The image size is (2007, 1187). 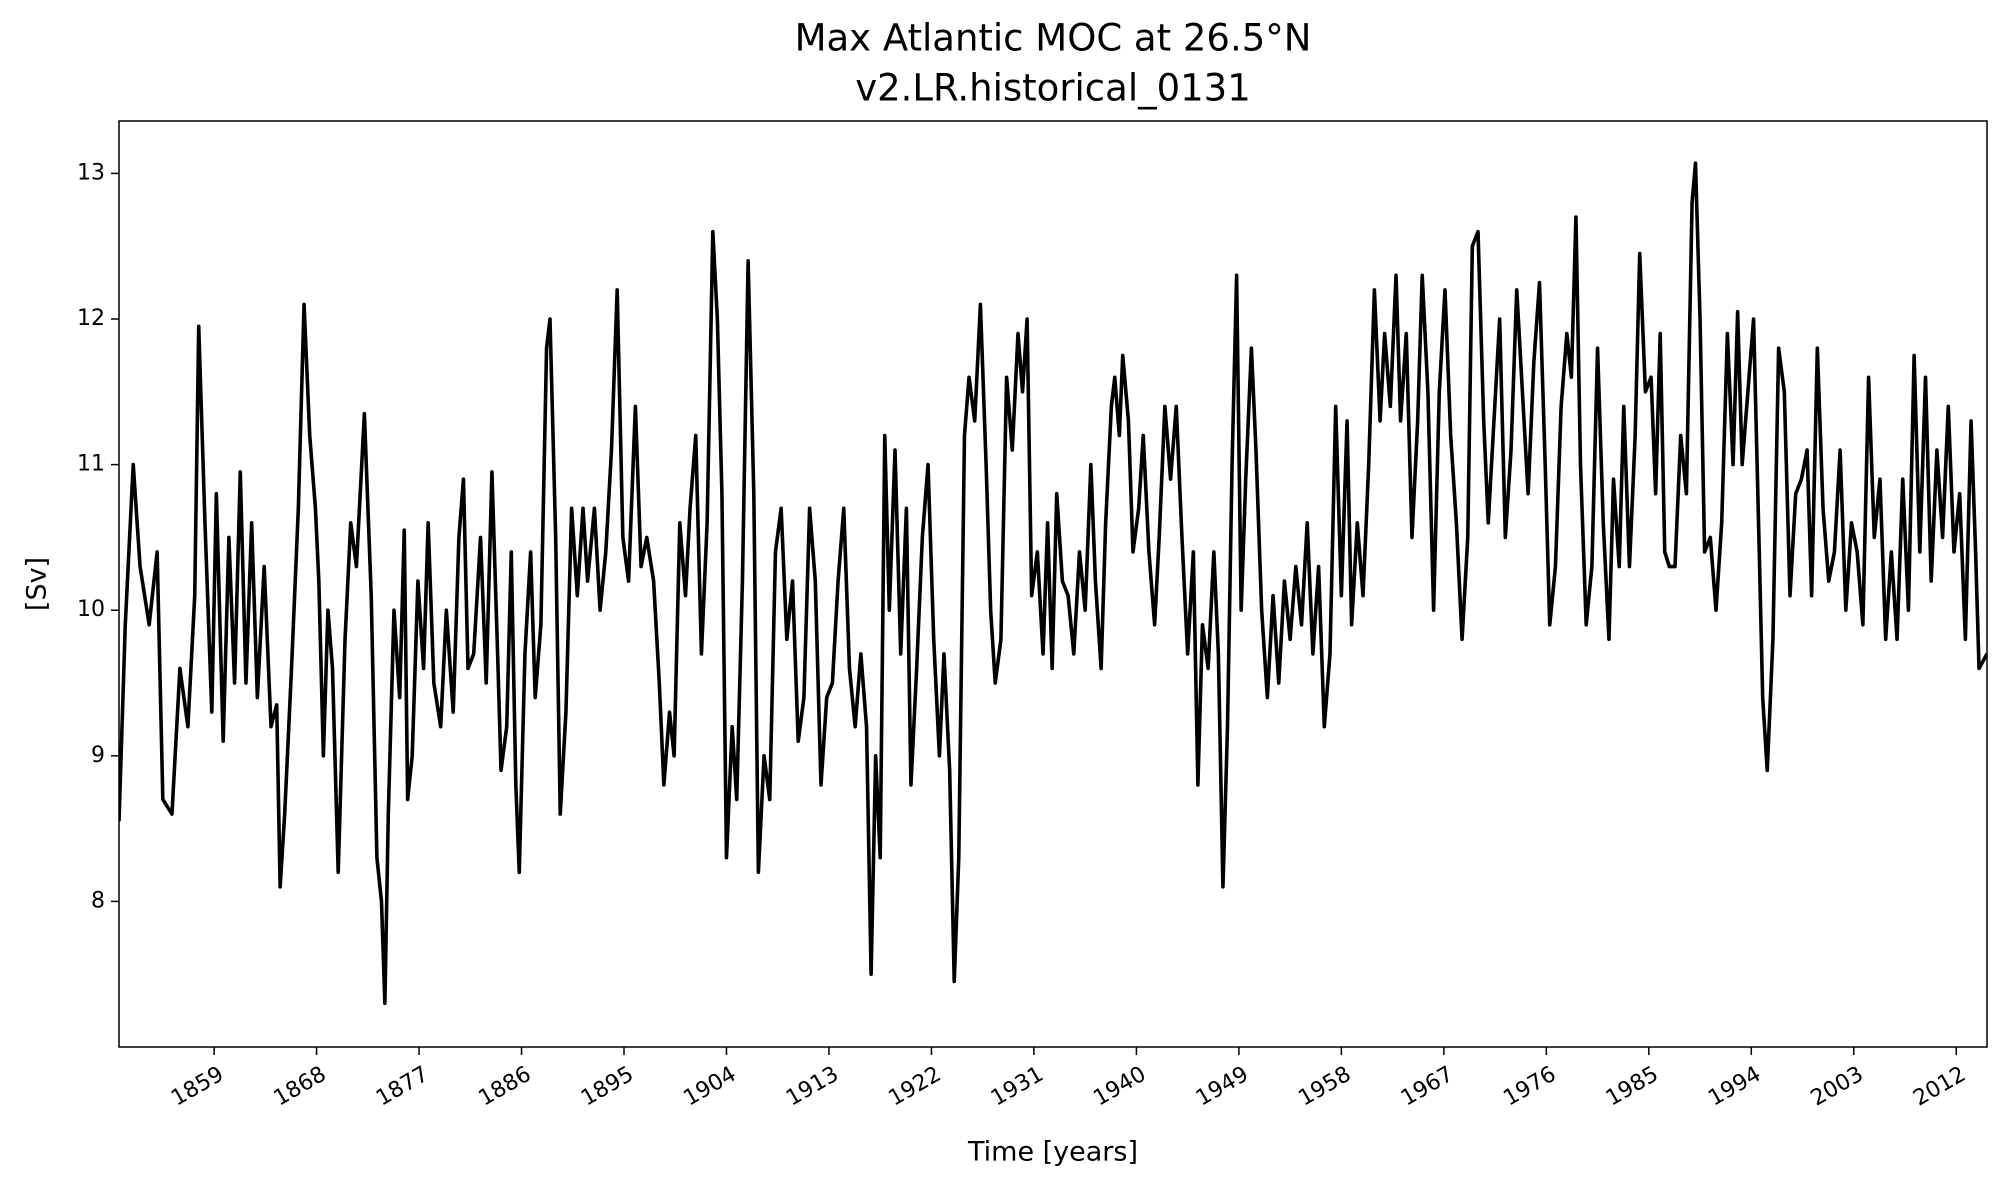 I want to click on x-tick-label: 1985, so click(x=1632, y=1087).